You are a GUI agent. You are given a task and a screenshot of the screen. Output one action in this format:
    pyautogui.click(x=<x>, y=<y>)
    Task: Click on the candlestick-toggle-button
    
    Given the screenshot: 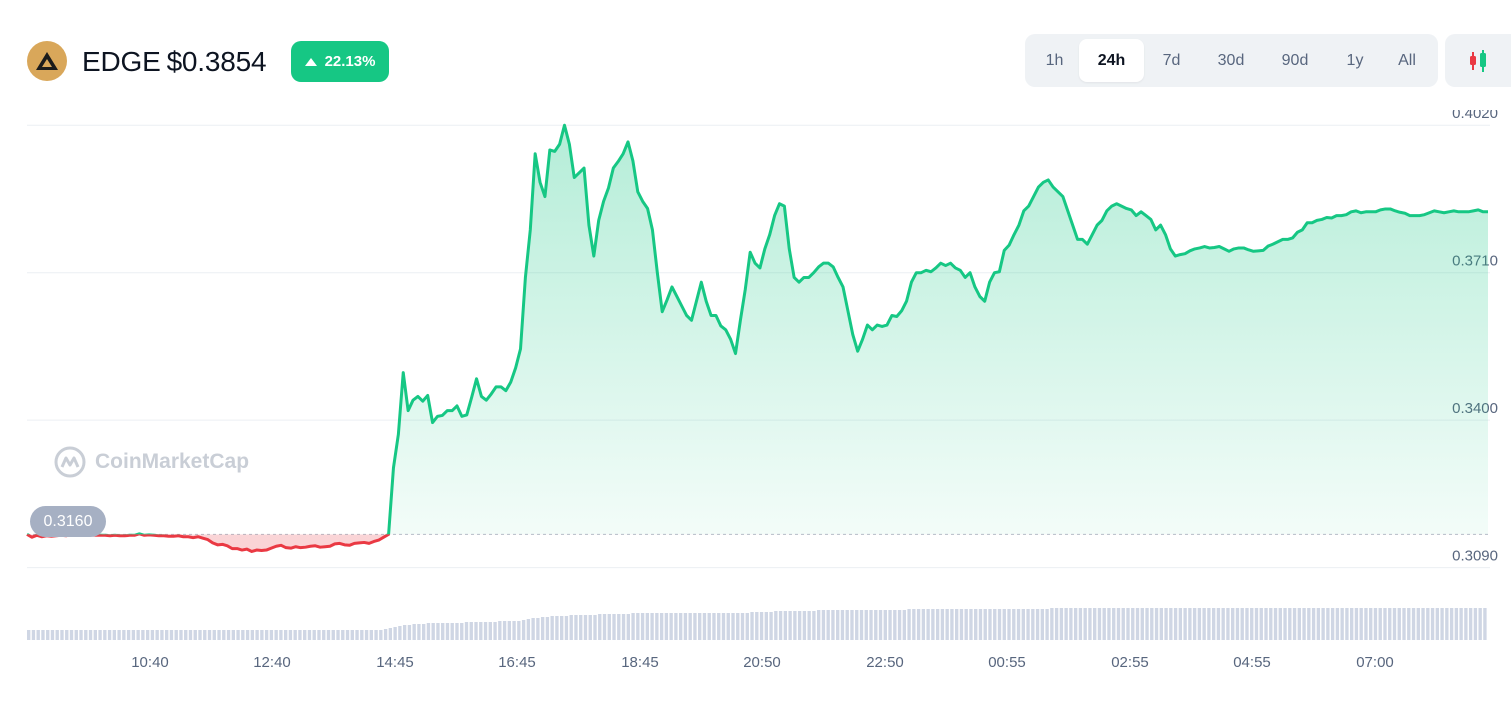 What is the action you would take?
    pyautogui.click(x=1478, y=60)
    